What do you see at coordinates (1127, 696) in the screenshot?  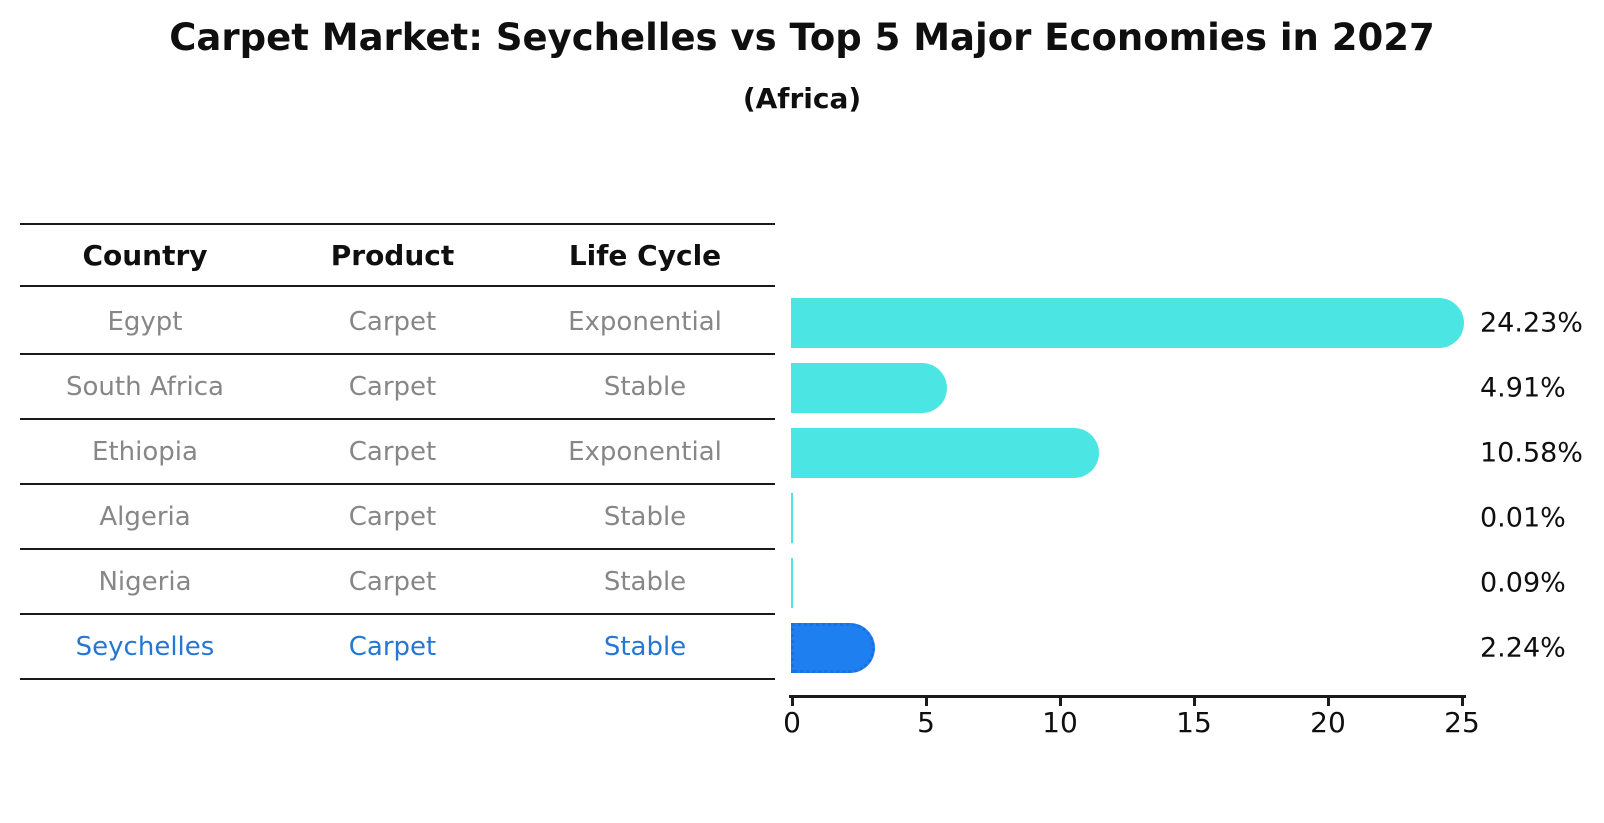 I see `x-axis-line` at bounding box center [1127, 696].